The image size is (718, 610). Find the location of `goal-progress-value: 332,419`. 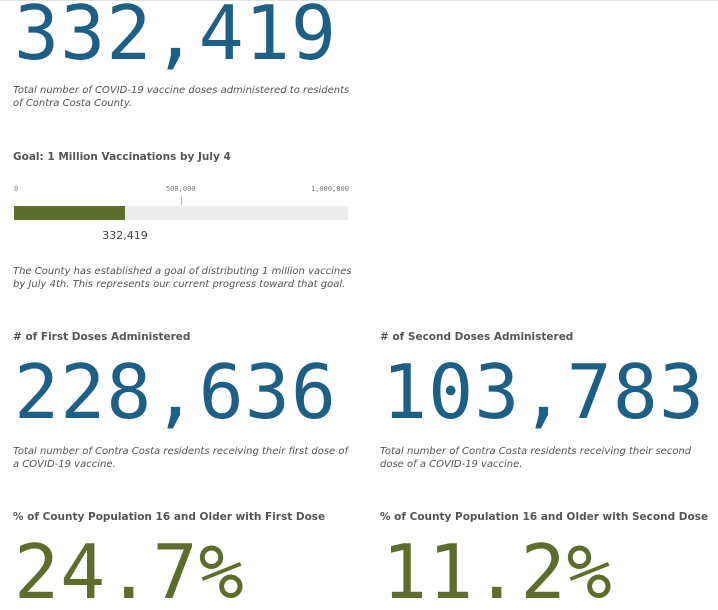

goal-progress-value: 332,419 is located at coordinates (125, 235).